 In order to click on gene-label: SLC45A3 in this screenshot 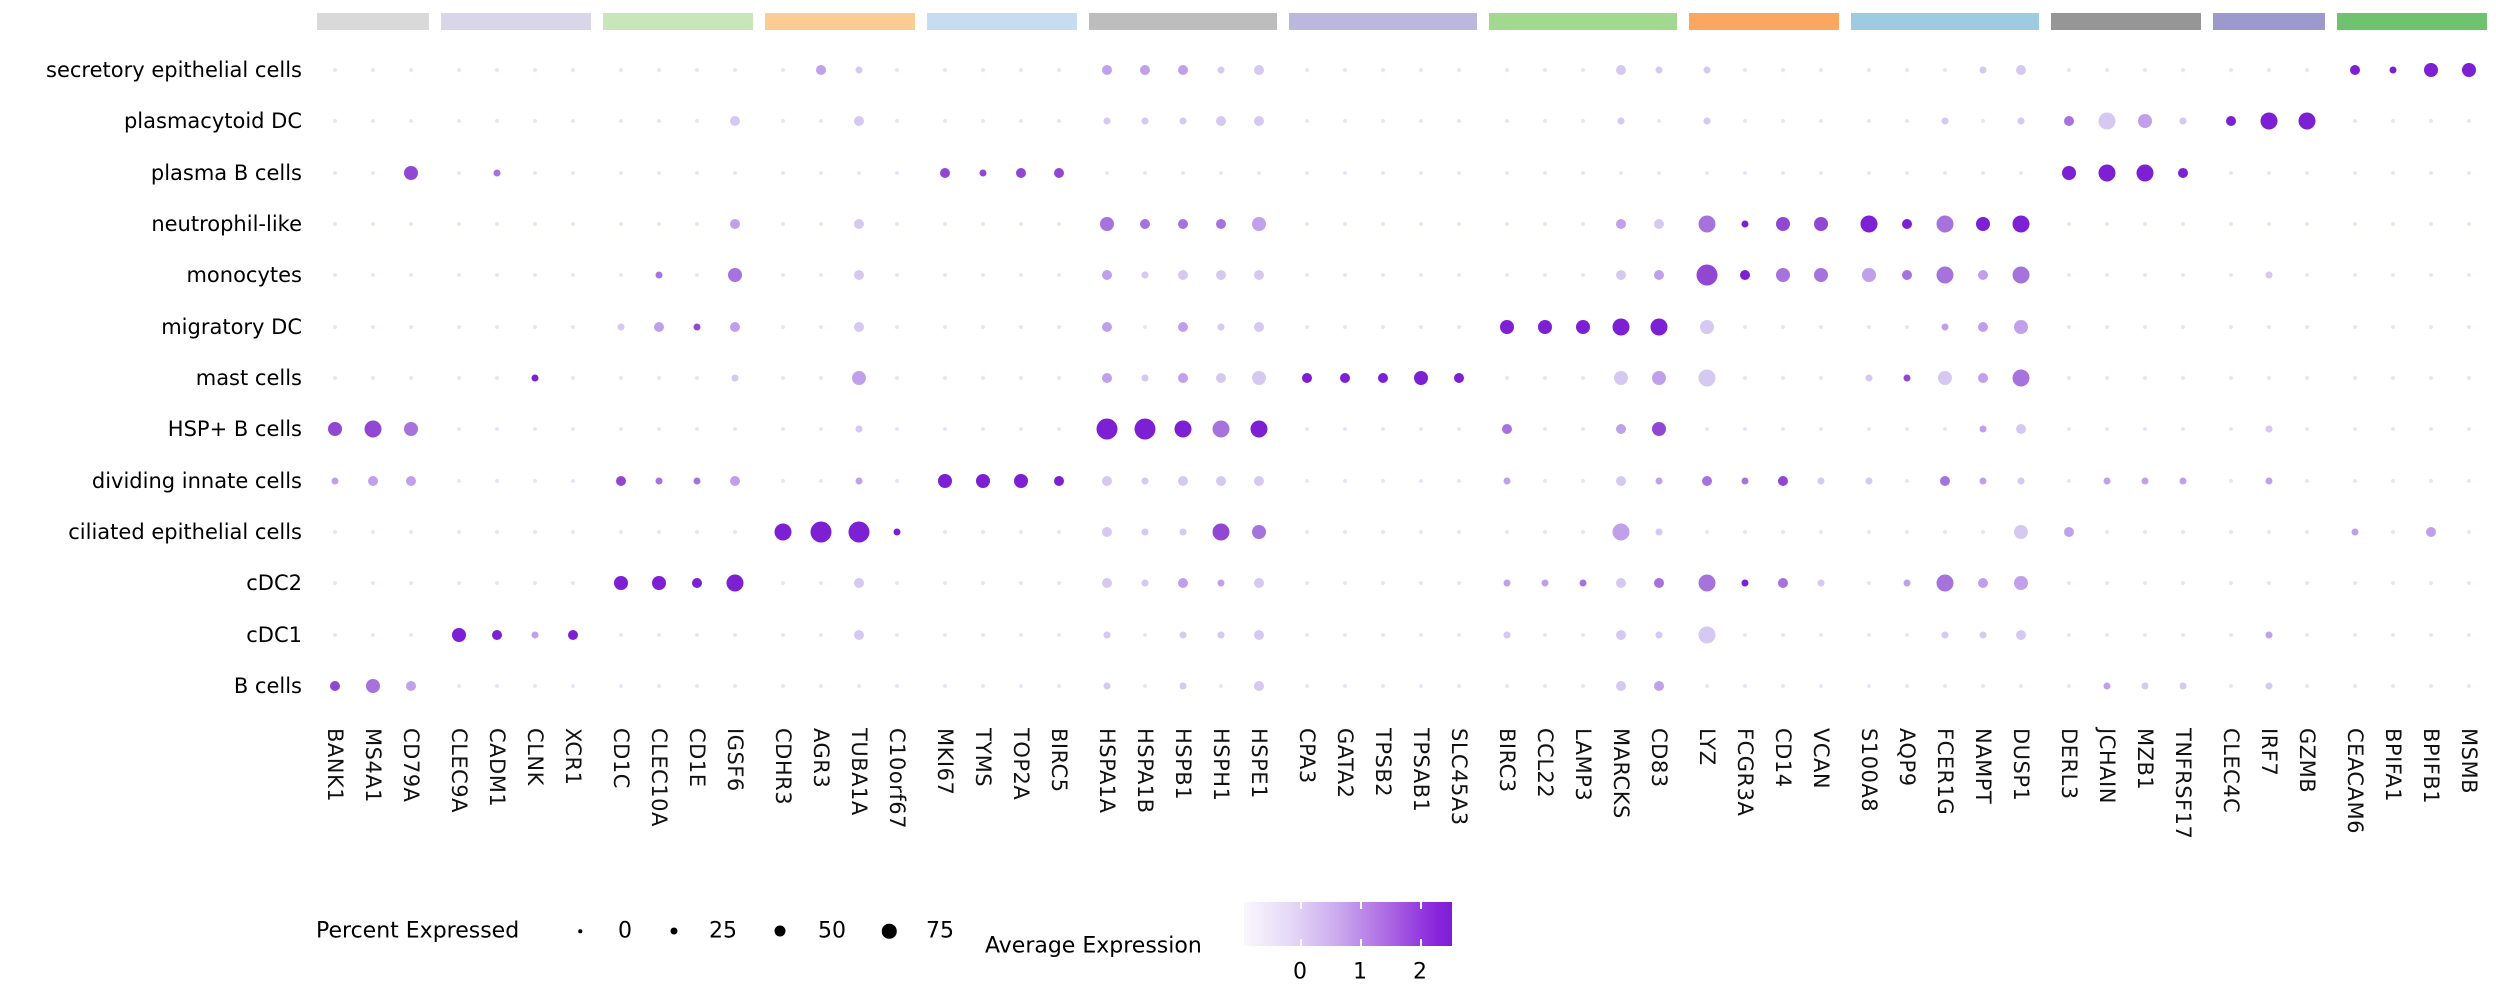, I will do `click(1459, 777)`.